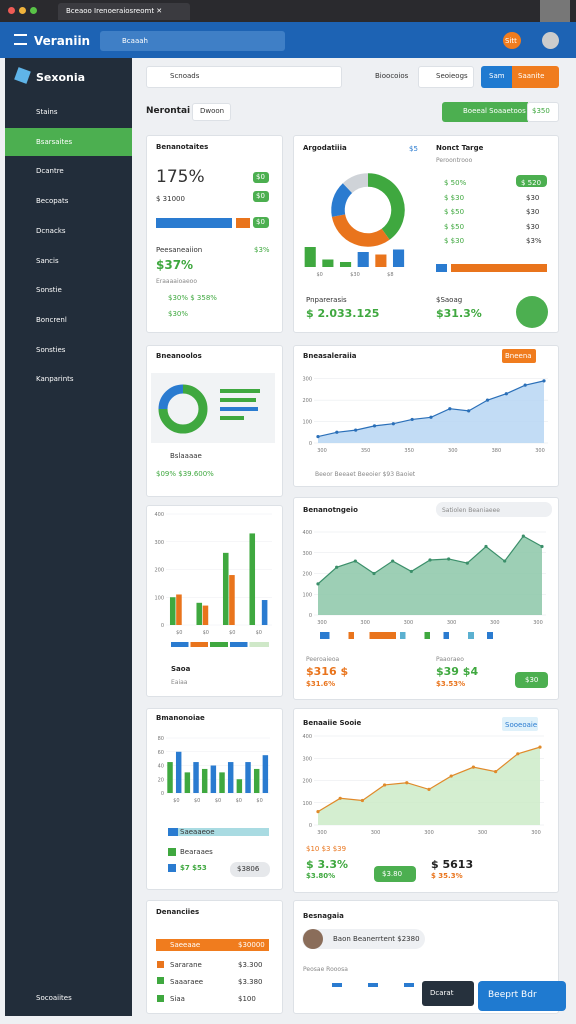 The height and width of the screenshot is (1024, 576). Describe the element at coordinates (446, 77) in the screenshot. I see `settings-button` at that location.